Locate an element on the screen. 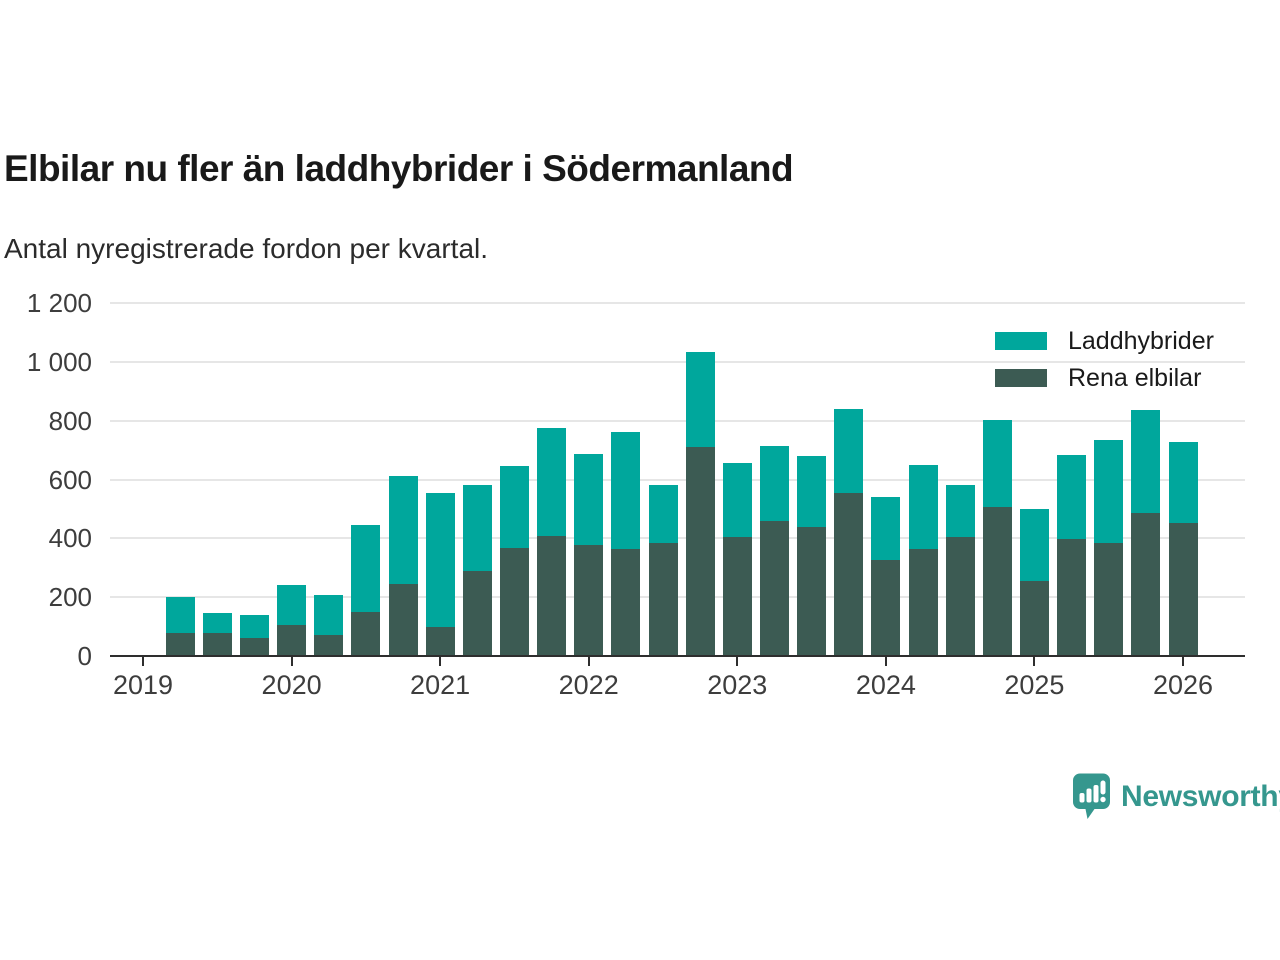 This screenshot has width=1280, height=960. speech-bubble-bar-chart-icon is located at coordinates (1091, 796).